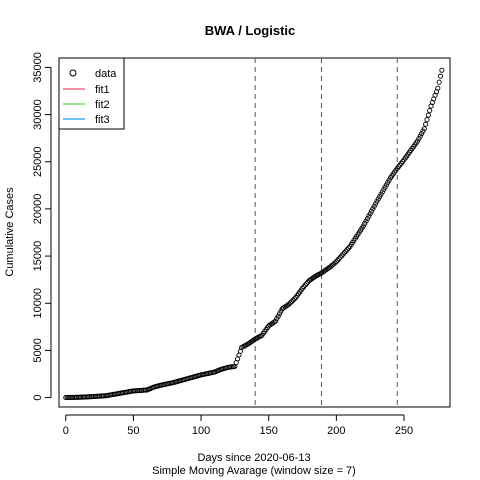  I want to click on x-axis-label: Days since 2020-06-13, so click(253, 458).